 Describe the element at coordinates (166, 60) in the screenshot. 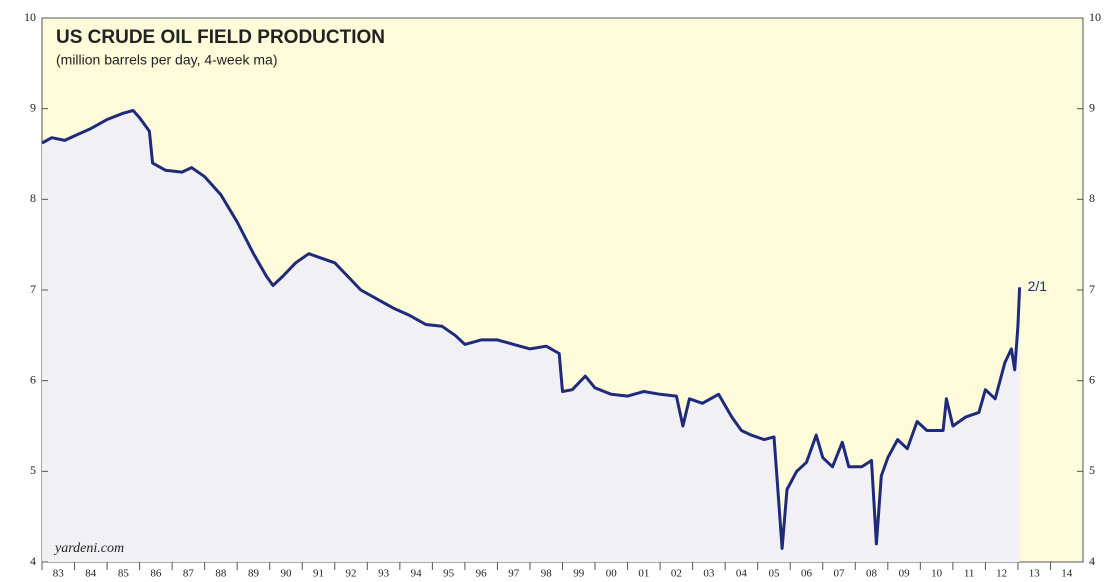

I see `chart-subtitle: (million barrels per day, 4-week ma)` at that location.